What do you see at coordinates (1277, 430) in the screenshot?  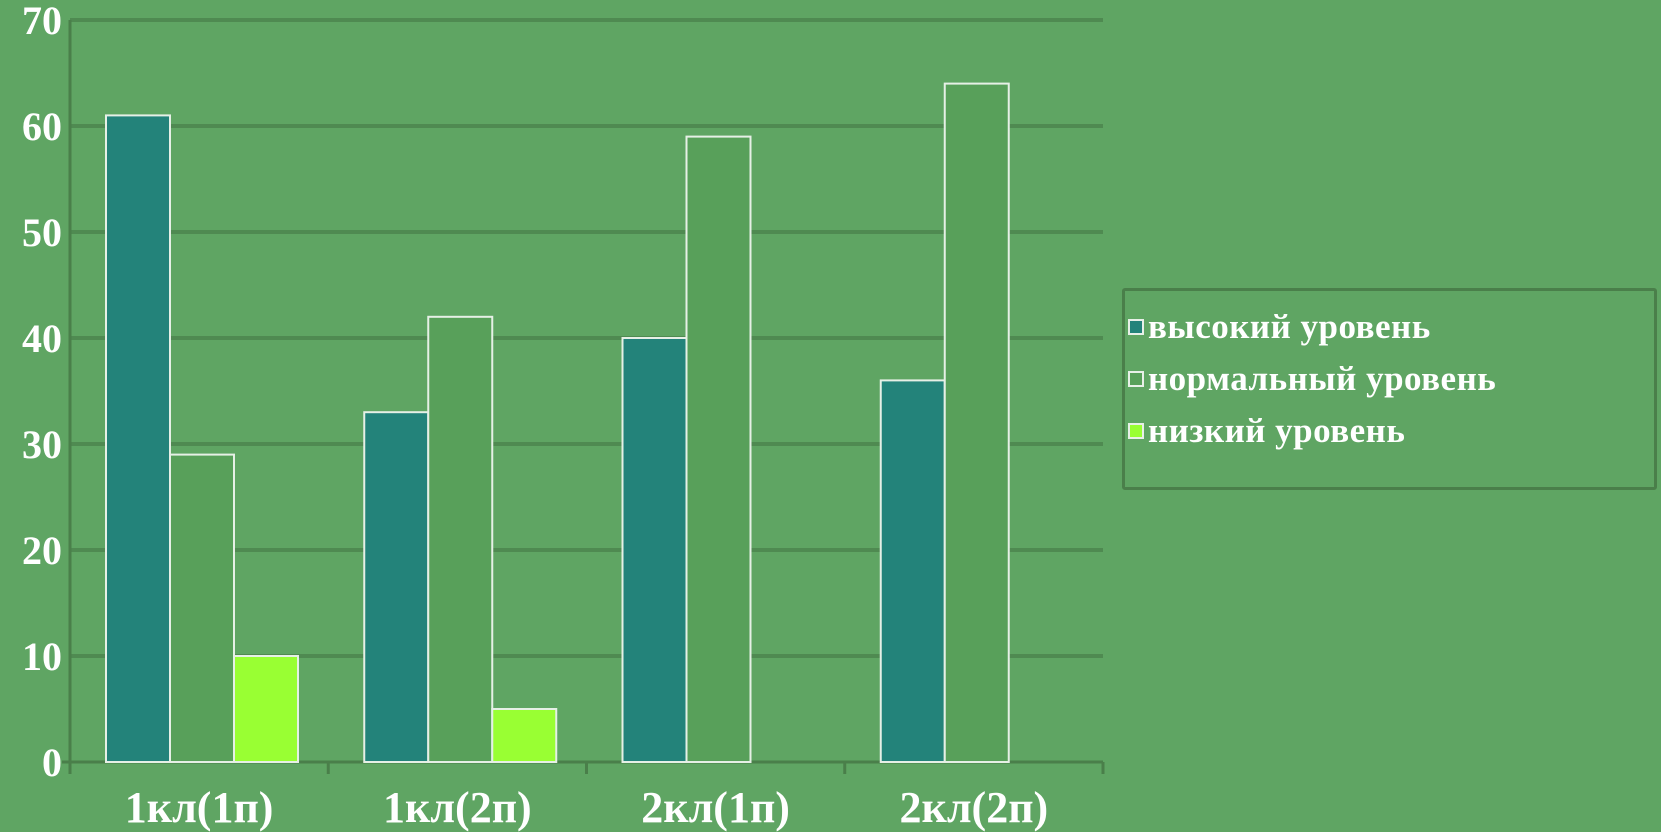 I see `legend-label-low: низкий уровень` at bounding box center [1277, 430].